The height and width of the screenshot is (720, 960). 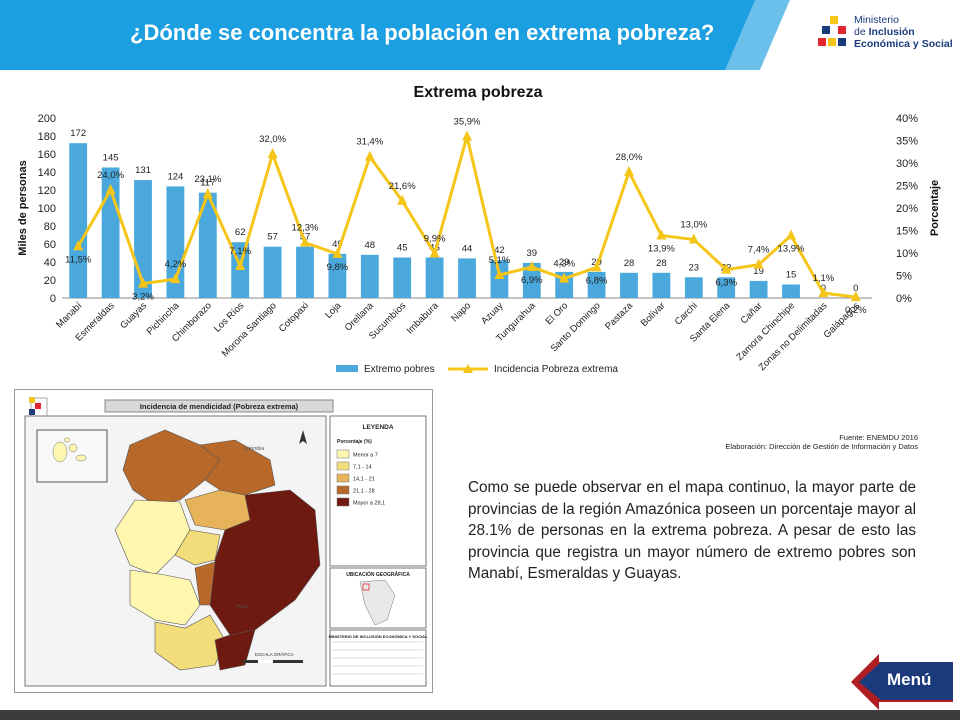 I want to click on bar-value-label: 57, so click(x=272, y=237).